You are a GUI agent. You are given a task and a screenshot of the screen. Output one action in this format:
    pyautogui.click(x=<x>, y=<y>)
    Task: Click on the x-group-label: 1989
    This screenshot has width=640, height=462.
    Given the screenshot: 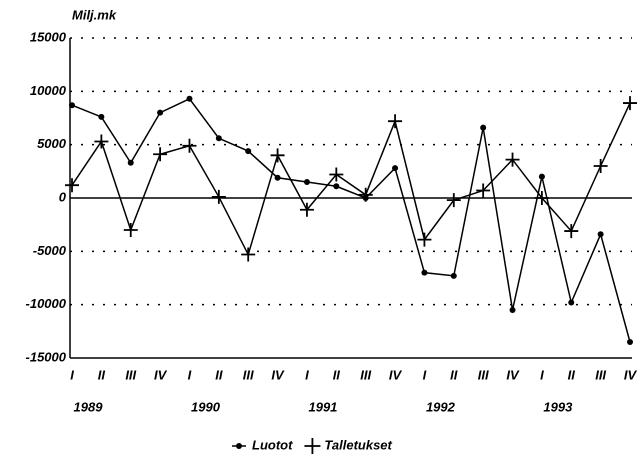 What is the action you would take?
    pyautogui.click(x=89, y=406)
    